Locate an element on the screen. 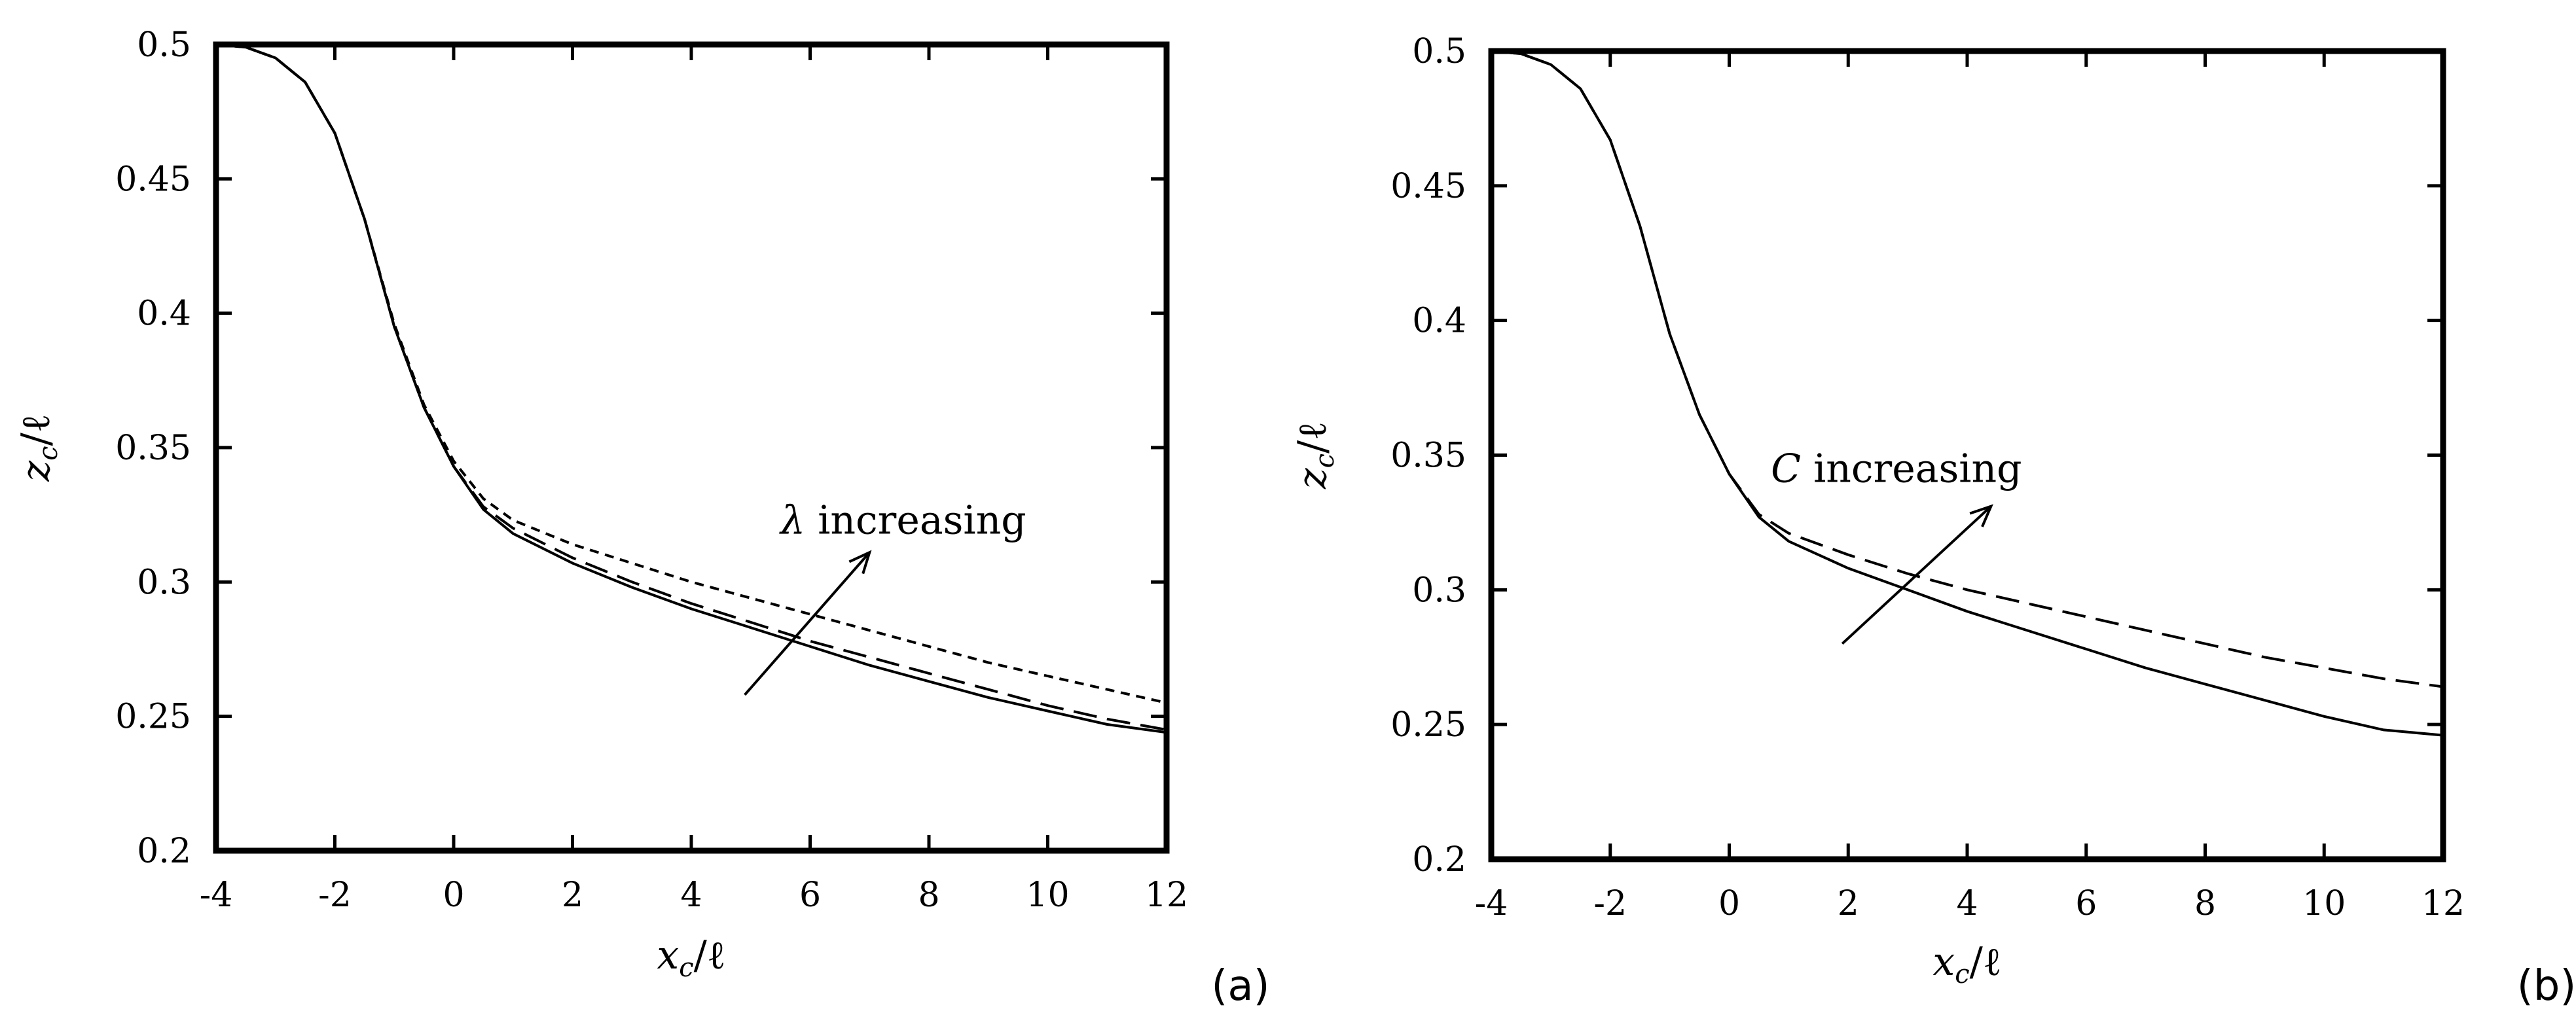 The image size is (2576, 1030). panel-label: (b) is located at coordinates (2546, 986).